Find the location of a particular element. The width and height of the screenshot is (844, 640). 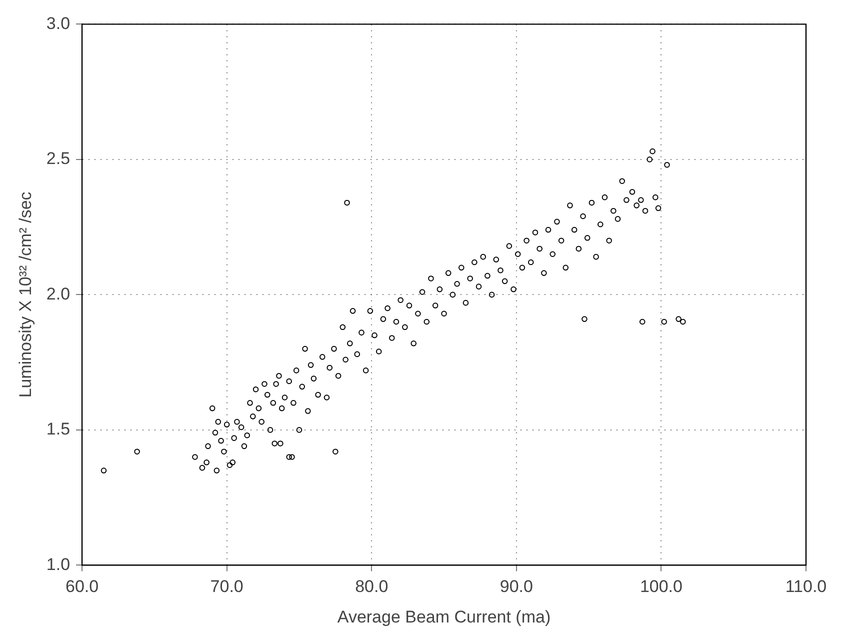

y-axis-title: Luminosity X 10³² /cm² /sec is located at coordinates (25, 294).